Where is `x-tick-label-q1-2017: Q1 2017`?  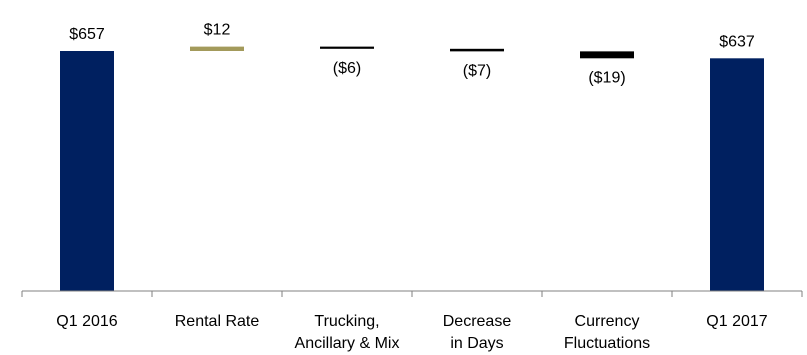 x-tick-label-q1-2017: Q1 2017 is located at coordinates (736, 321).